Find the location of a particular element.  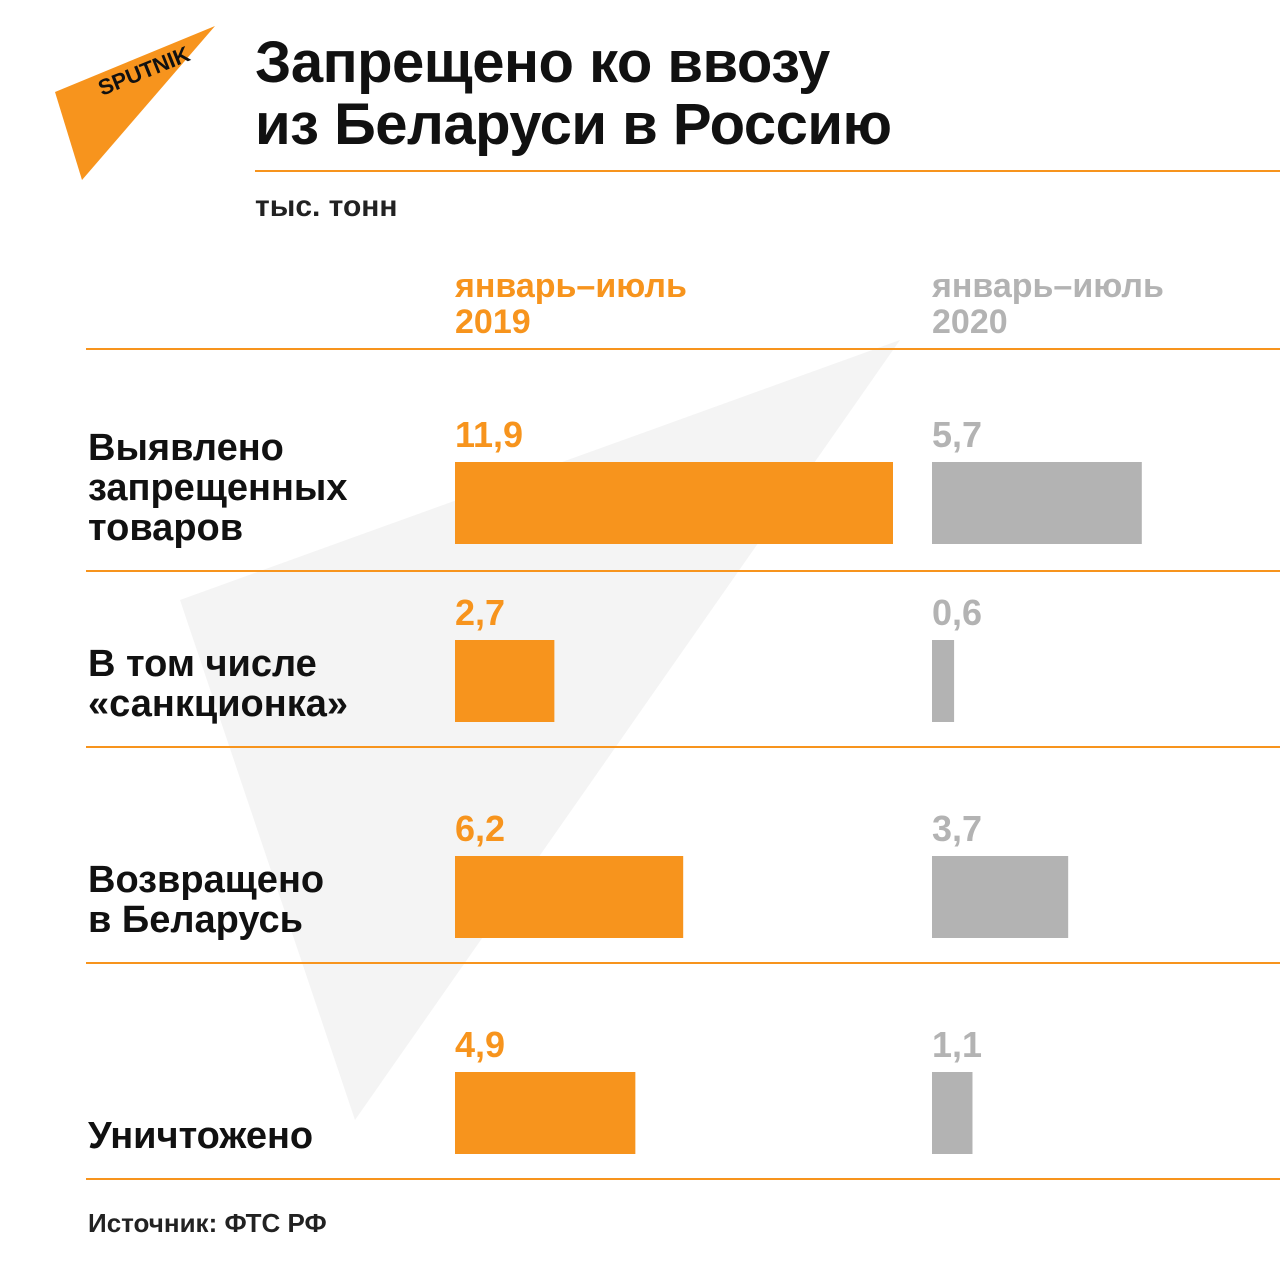

column-header-2020: январь–июль 2020 is located at coordinates (1048, 304).